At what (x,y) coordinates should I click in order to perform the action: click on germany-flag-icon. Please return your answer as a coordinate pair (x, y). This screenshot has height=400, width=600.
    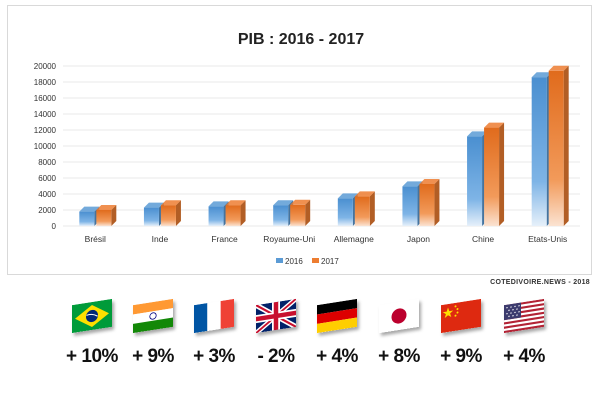
    Looking at the image, I should click on (337, 316).